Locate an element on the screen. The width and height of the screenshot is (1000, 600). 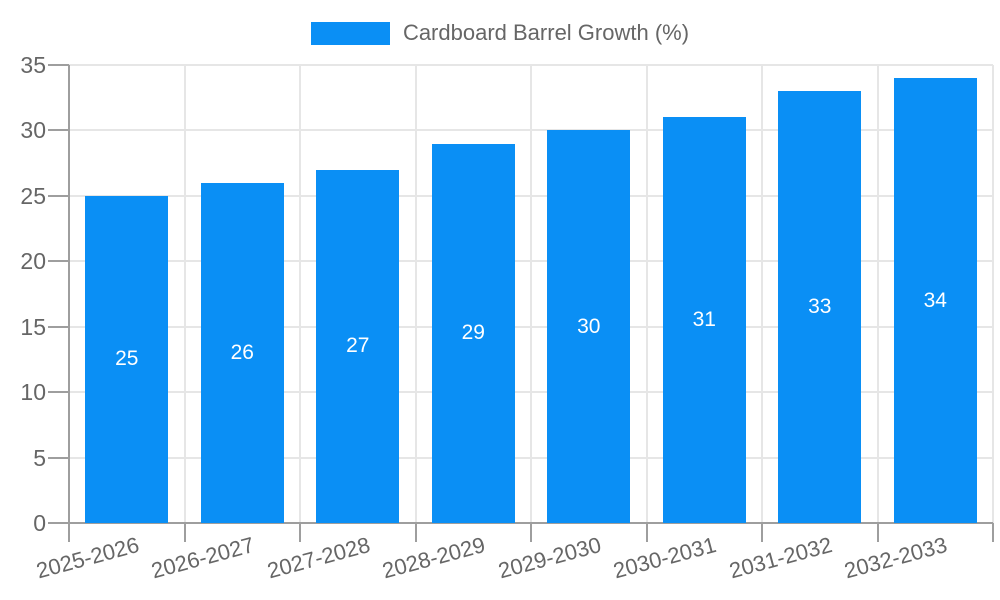
bar: 26 is located at coordinates (242, 352).